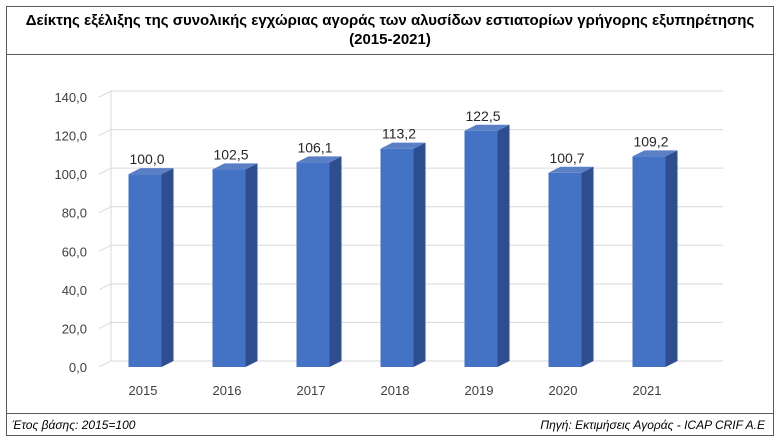 Image resolution: width=780 pixels, height=442 pixels. What do you see at coordinates (70, 97) in the screenshot?
I see `y-tick-label: 140,0` at bounding box center [70, 97].